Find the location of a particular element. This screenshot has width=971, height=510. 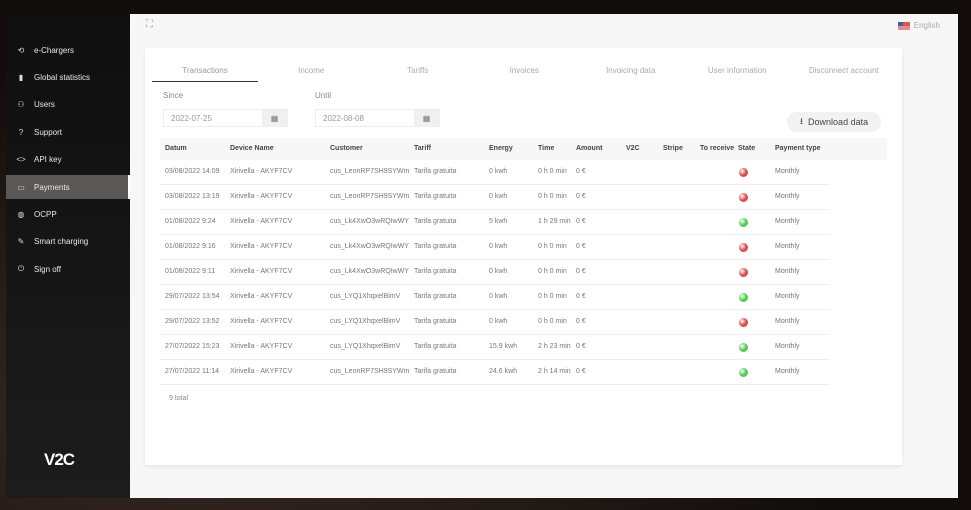

column-header: Datum is located at coordinates (176, 148).